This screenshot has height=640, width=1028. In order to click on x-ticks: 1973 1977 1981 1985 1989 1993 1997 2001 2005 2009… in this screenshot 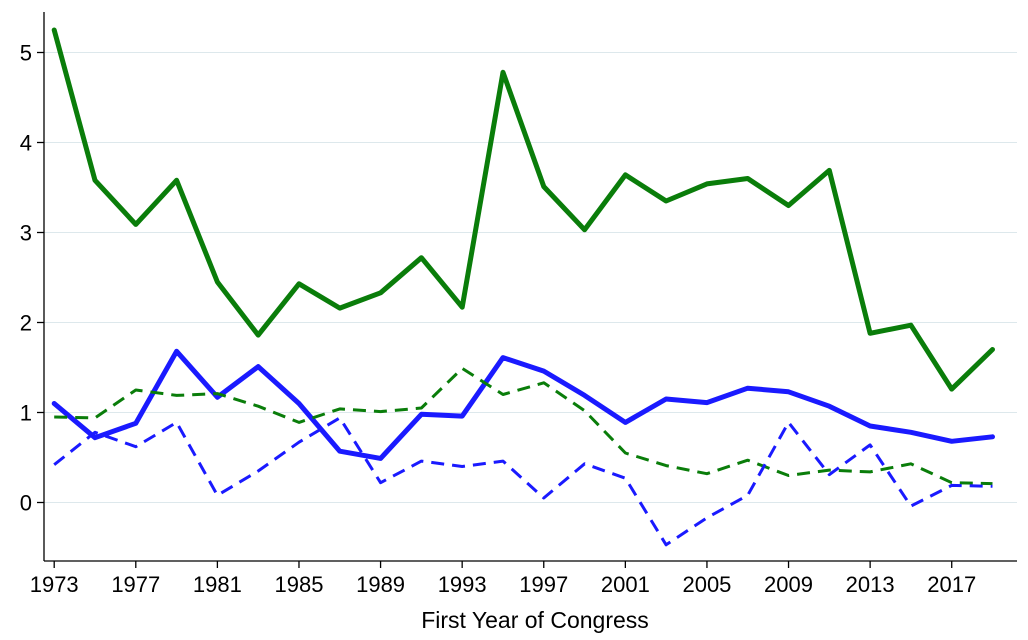, I will do `click(503, 579)`.